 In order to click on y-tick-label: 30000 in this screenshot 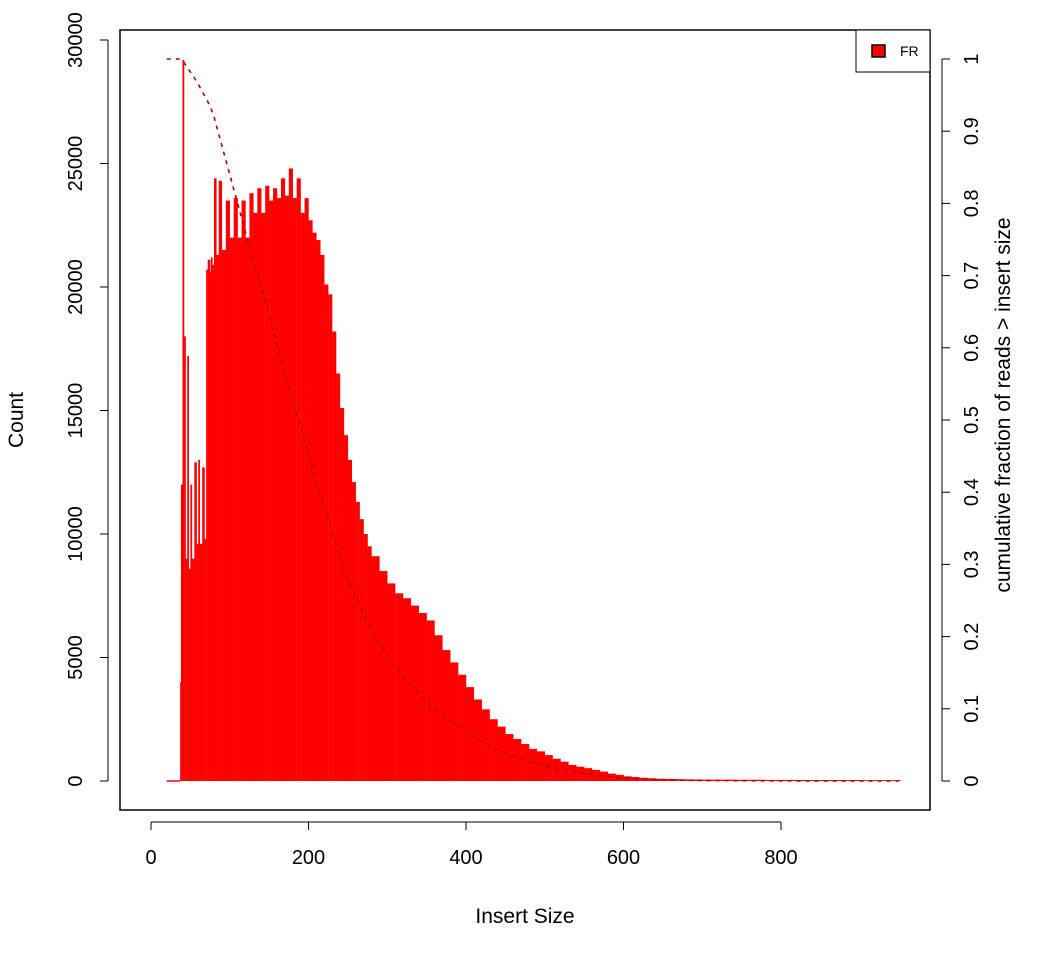, I will do `click(76, 40)`.